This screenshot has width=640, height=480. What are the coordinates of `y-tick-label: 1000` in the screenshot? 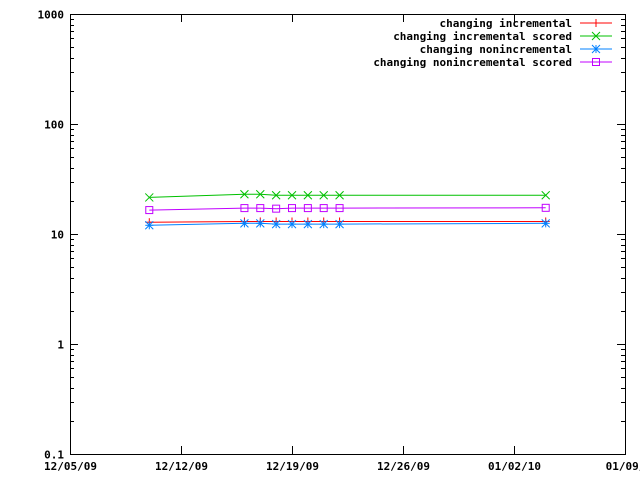 It's located at (51, 15).